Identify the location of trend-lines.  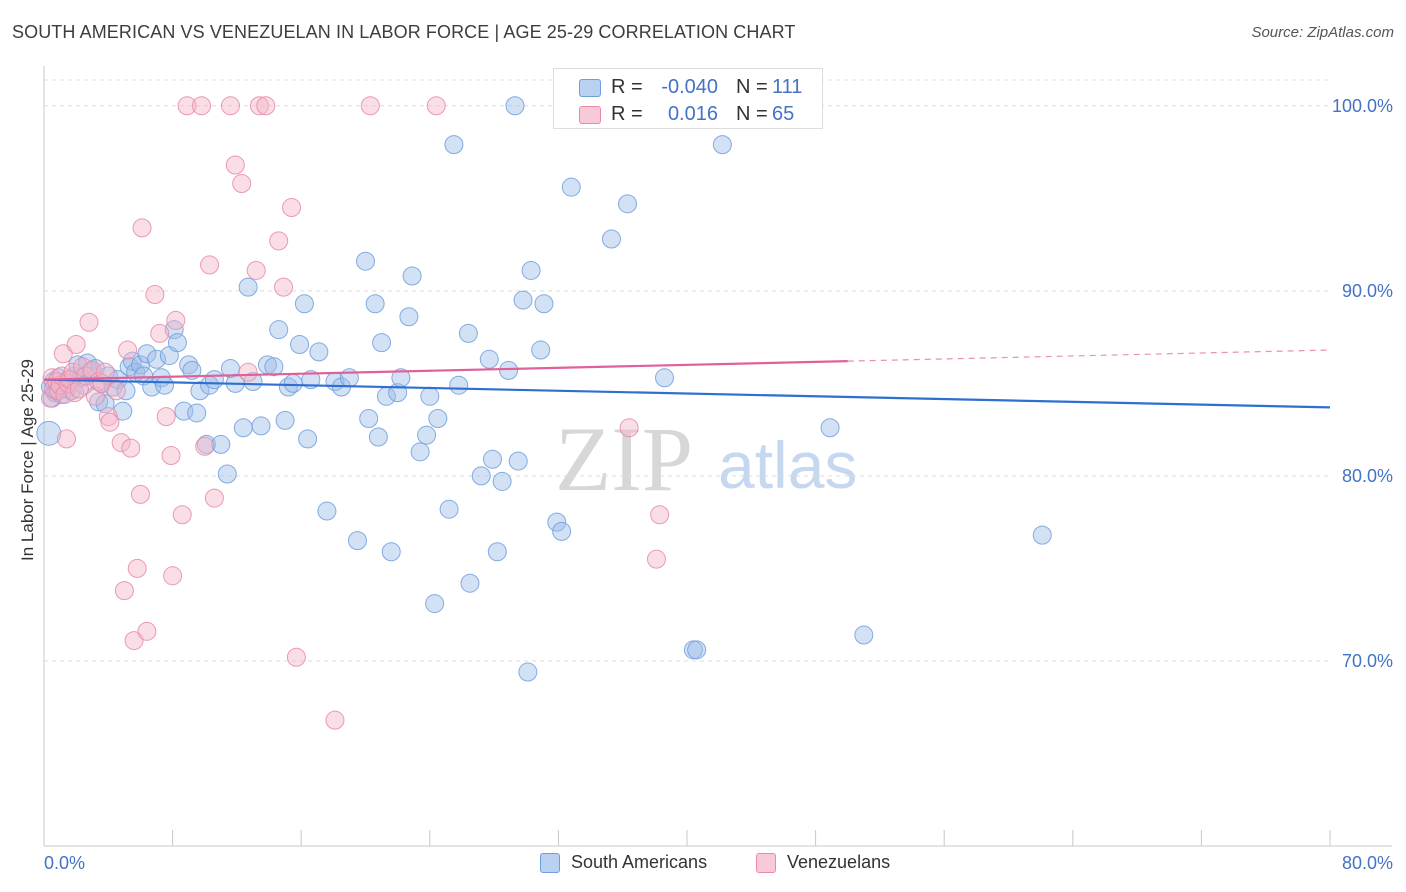
(687, 379).